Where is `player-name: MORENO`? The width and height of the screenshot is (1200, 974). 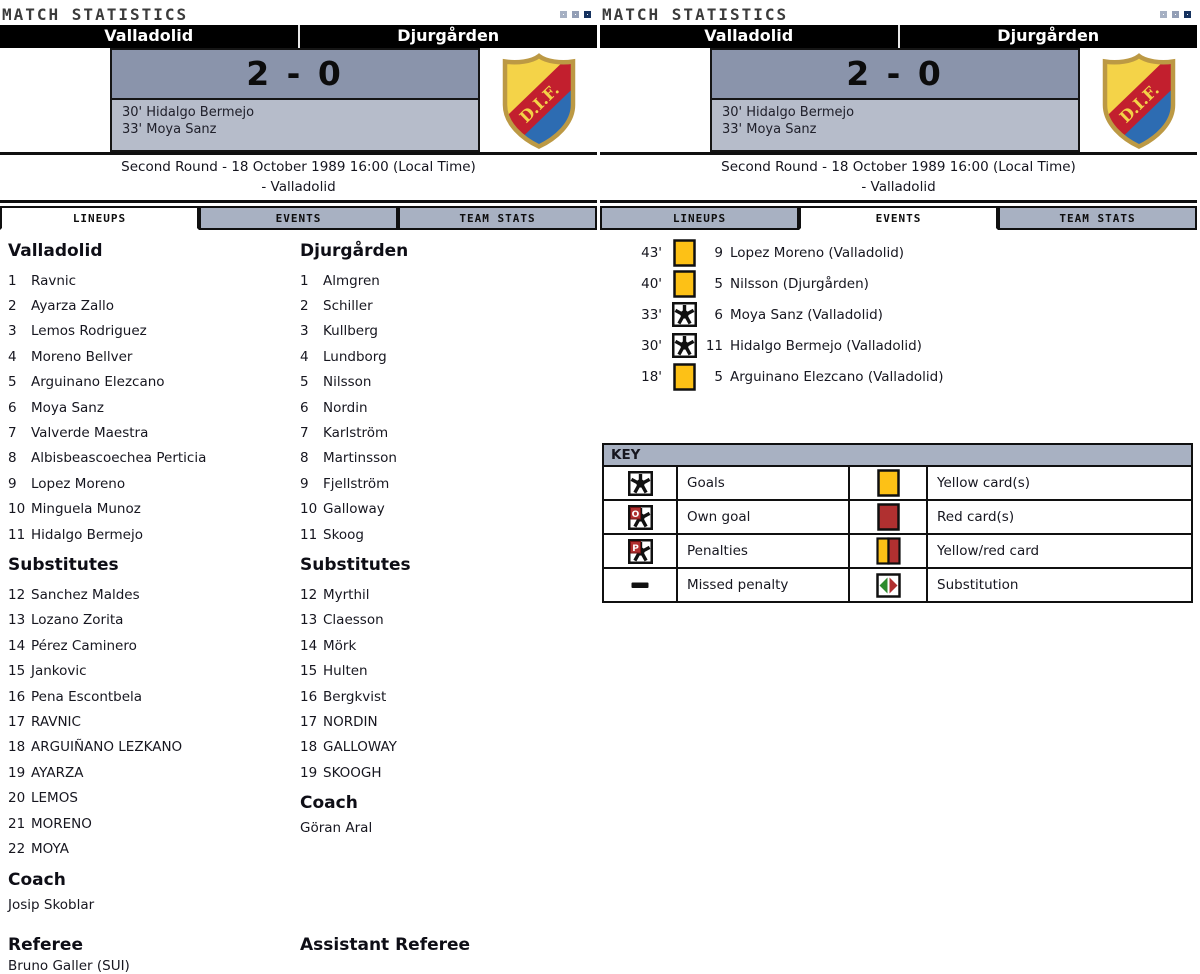
player-name: MORENO is located at coordinates (61, 823).